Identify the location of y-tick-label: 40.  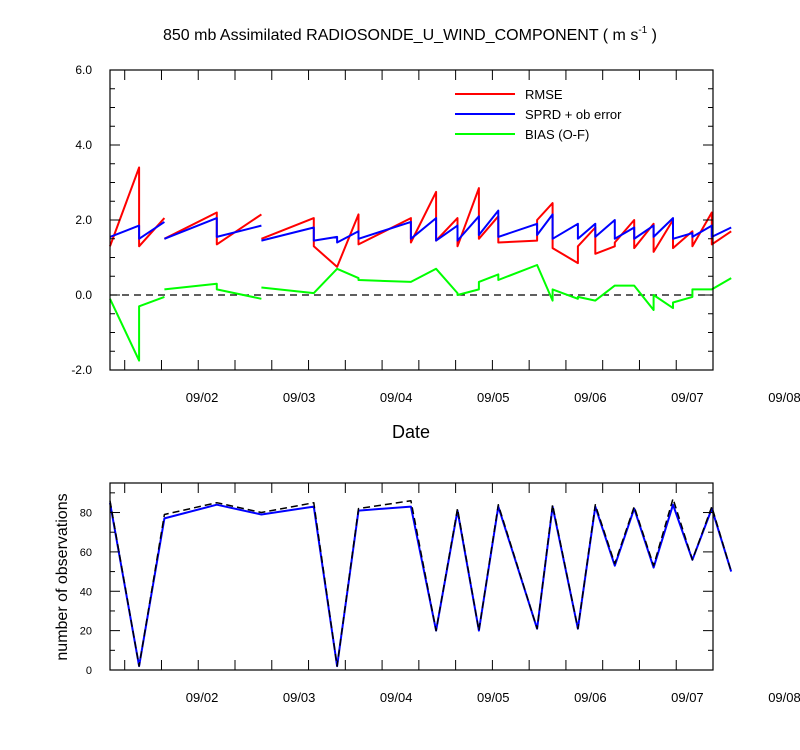
(86, 592).